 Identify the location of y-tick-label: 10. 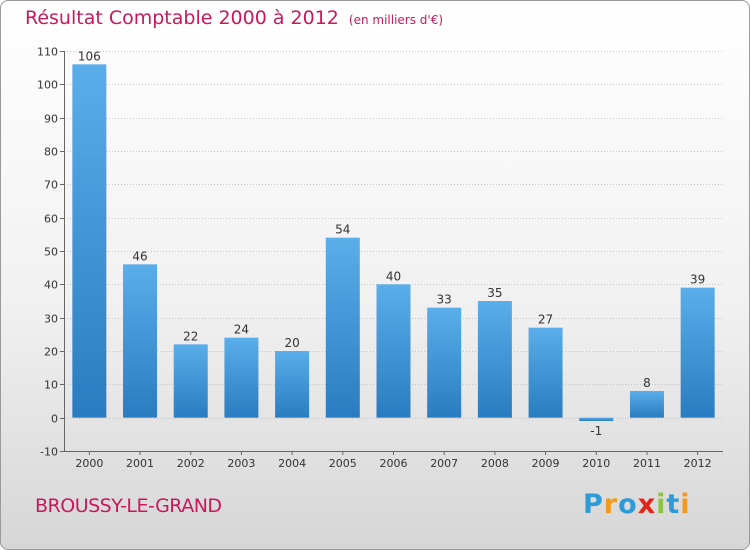
(51, 385).